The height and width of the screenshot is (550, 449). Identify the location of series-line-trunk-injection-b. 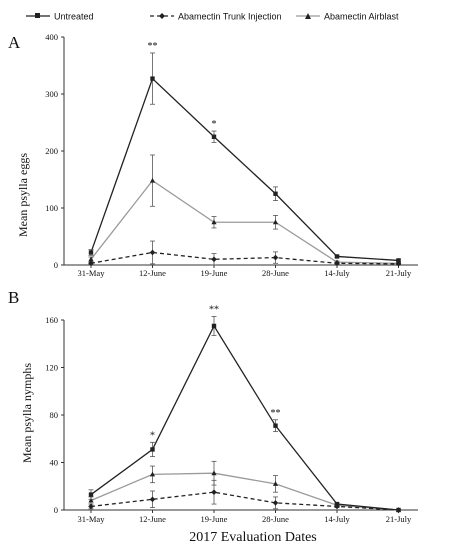
(244, 501).